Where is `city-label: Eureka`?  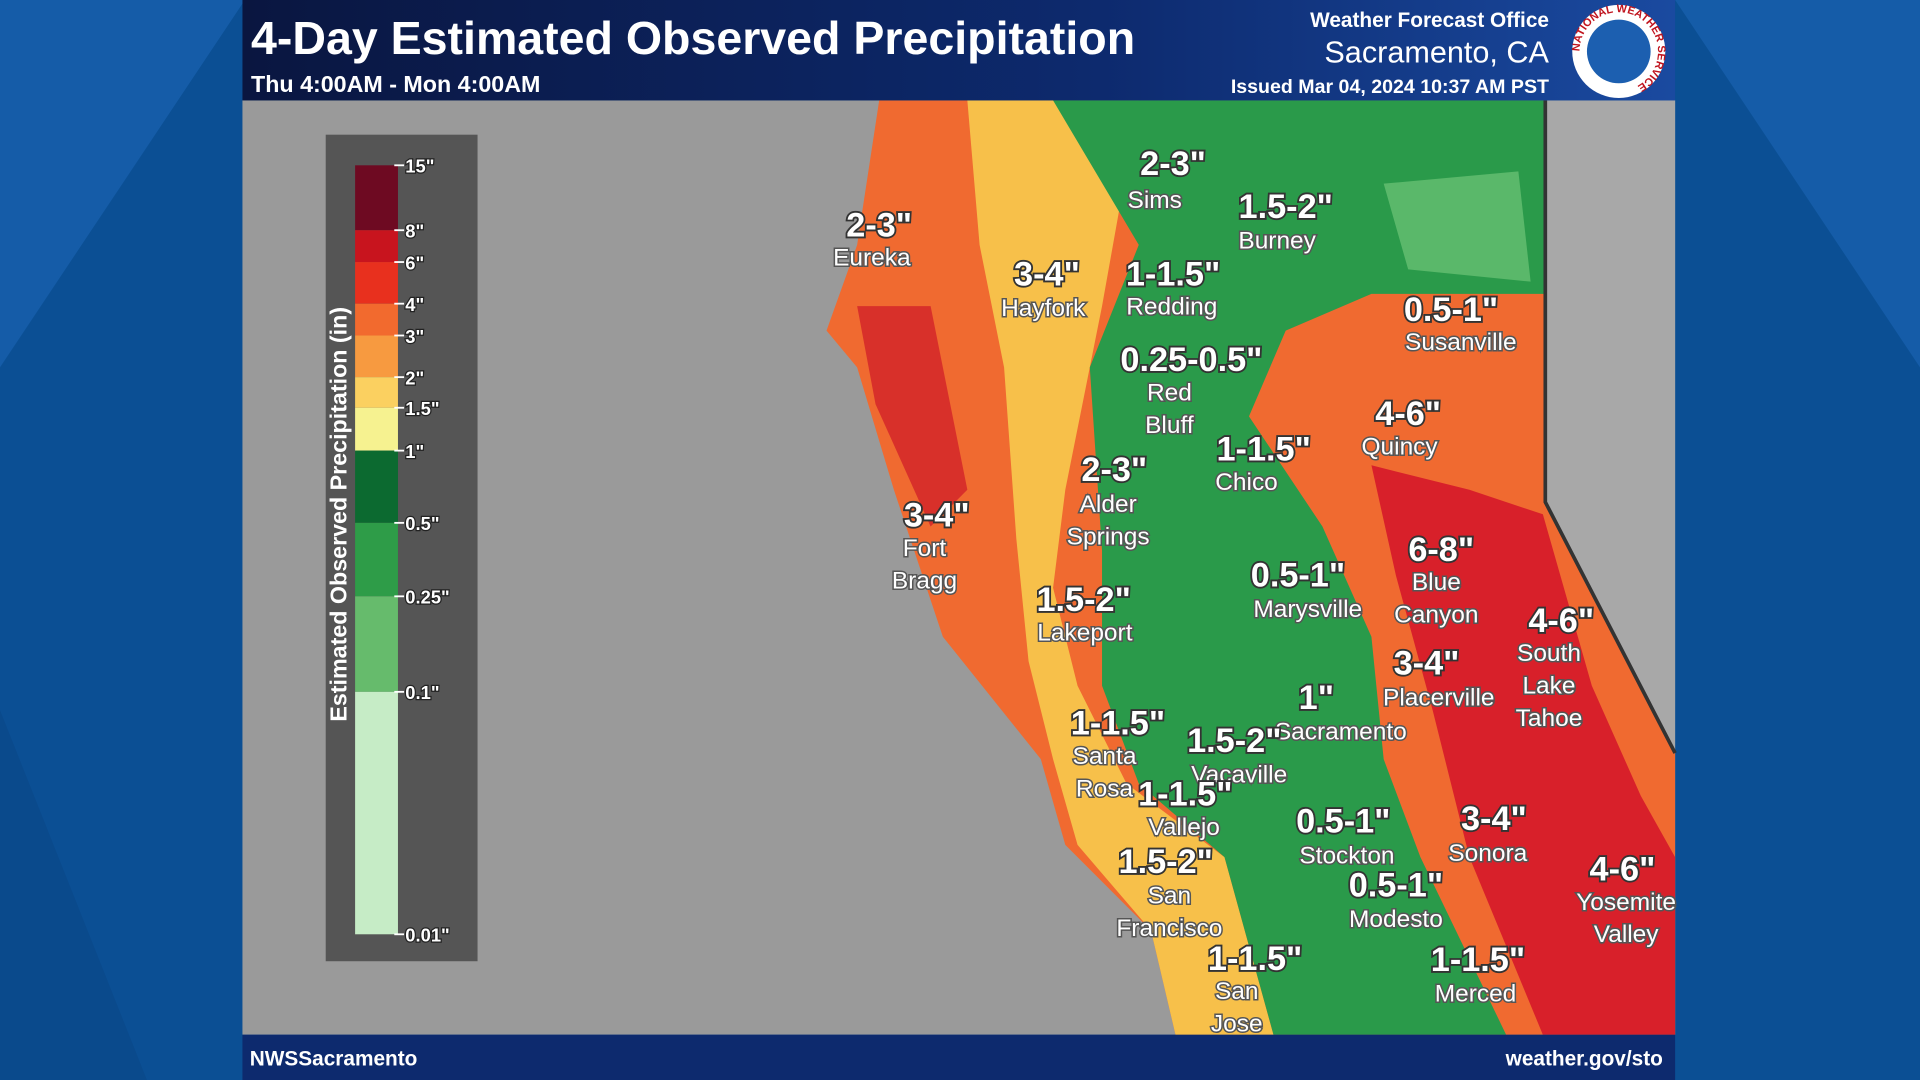 city-label: Eureka is located at coordinates (872, 258).